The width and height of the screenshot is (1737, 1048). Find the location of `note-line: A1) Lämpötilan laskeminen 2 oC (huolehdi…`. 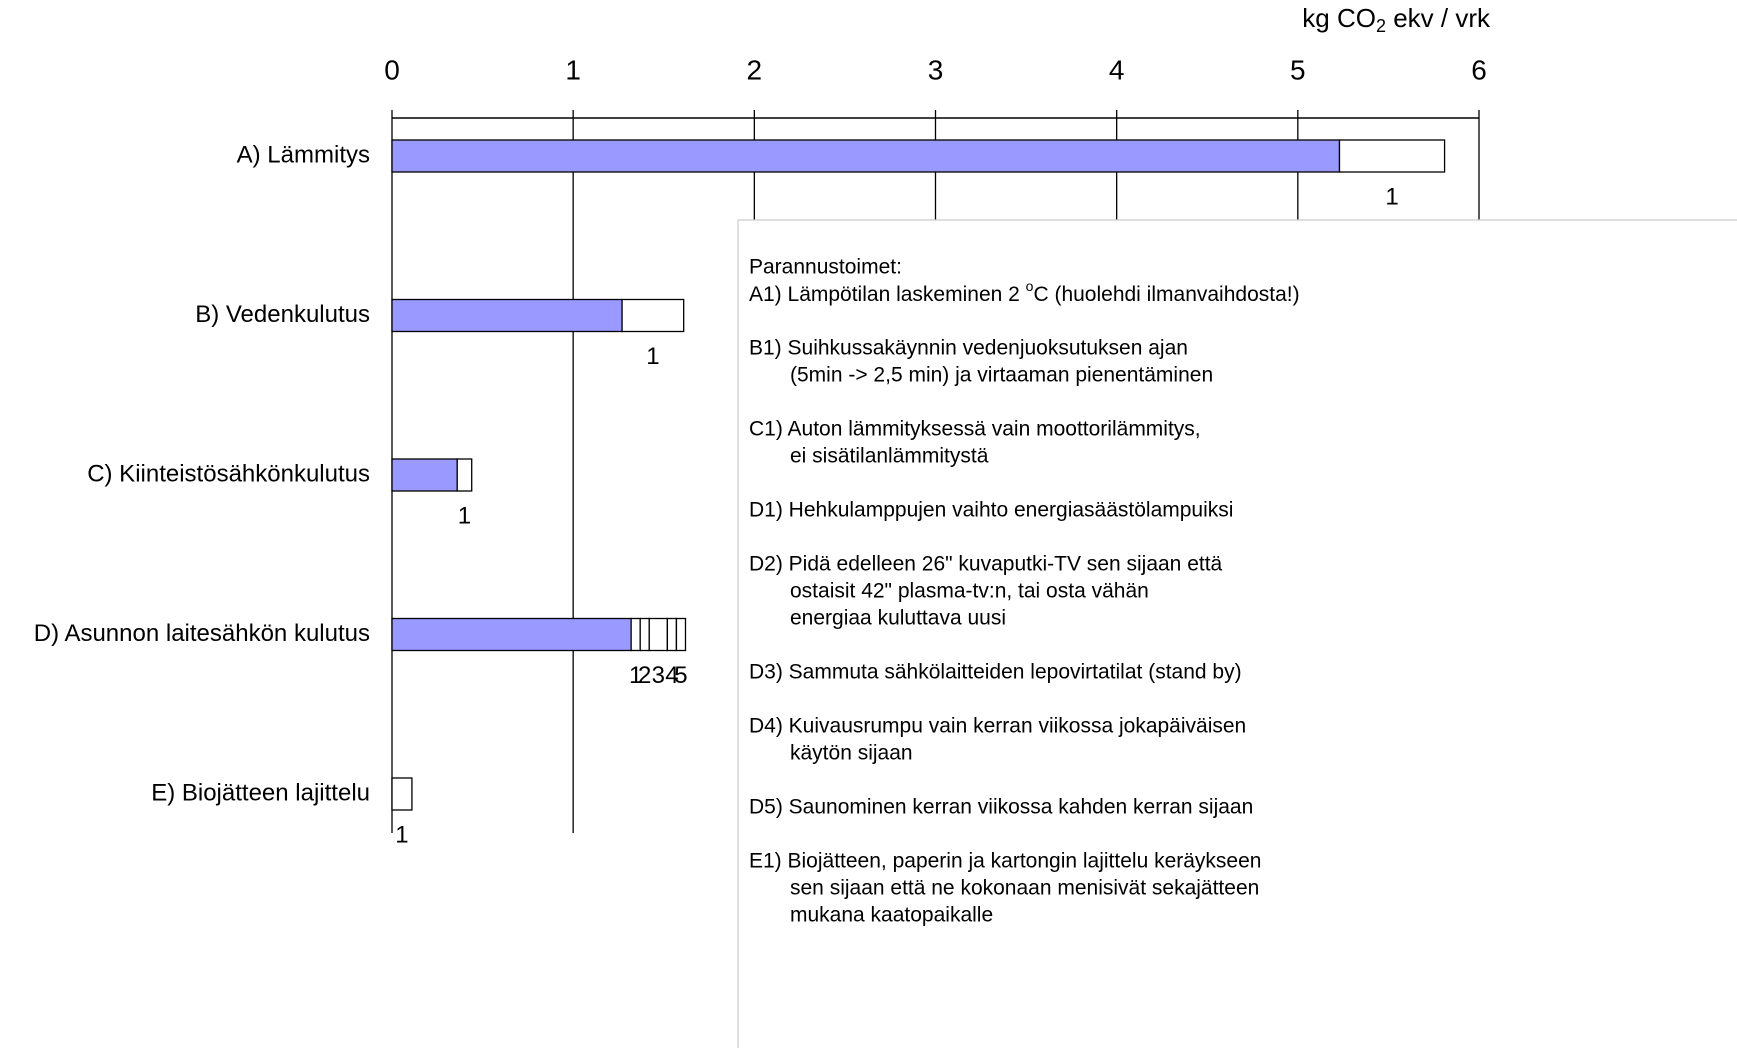

note-line: A1) Lämpötilan laskeminen 2 oC (huolehdi… is located at coordinates (1024, 292).